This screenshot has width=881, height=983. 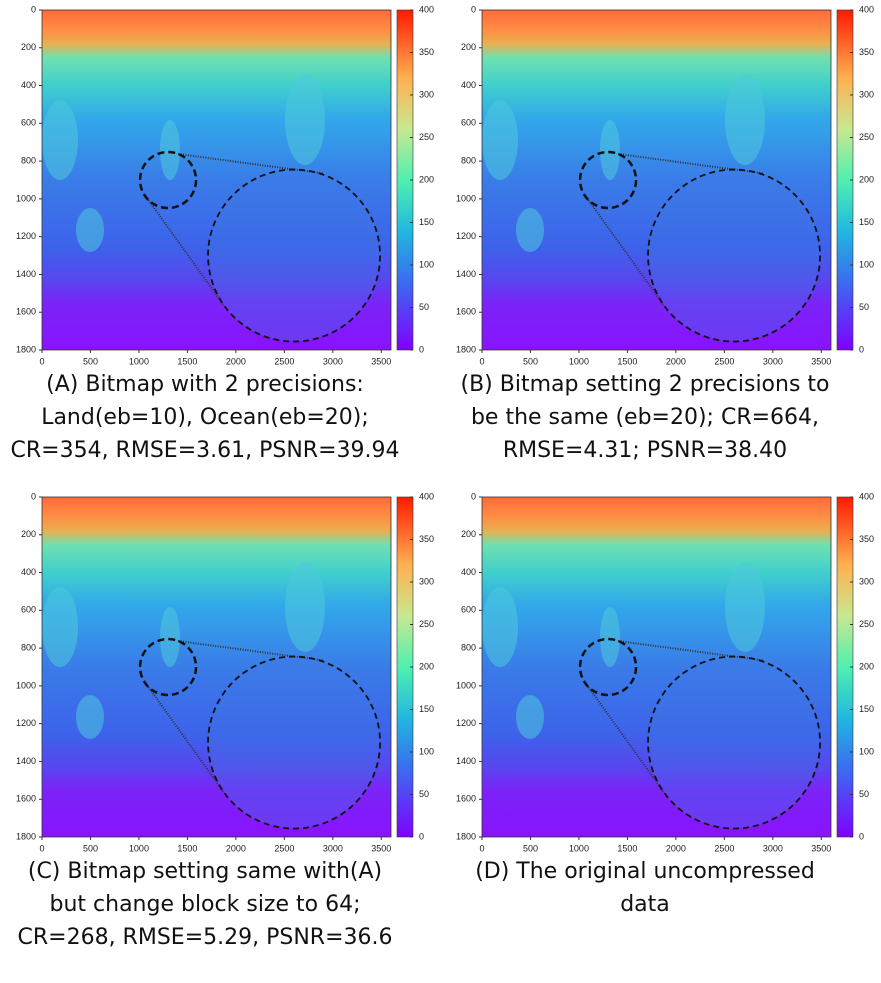 What do you see at coordinates (866, 94) in the screenshot?
I see `colorbar-tick-label: 300` at bounding box center [866, 94].